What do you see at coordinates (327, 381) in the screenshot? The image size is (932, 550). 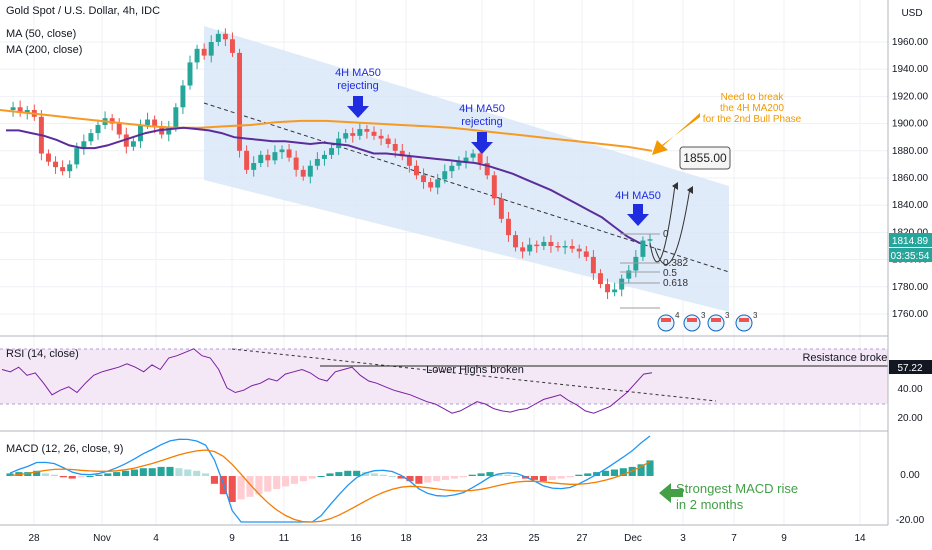 I see `rsi-line` at bounding box center [327, 381].